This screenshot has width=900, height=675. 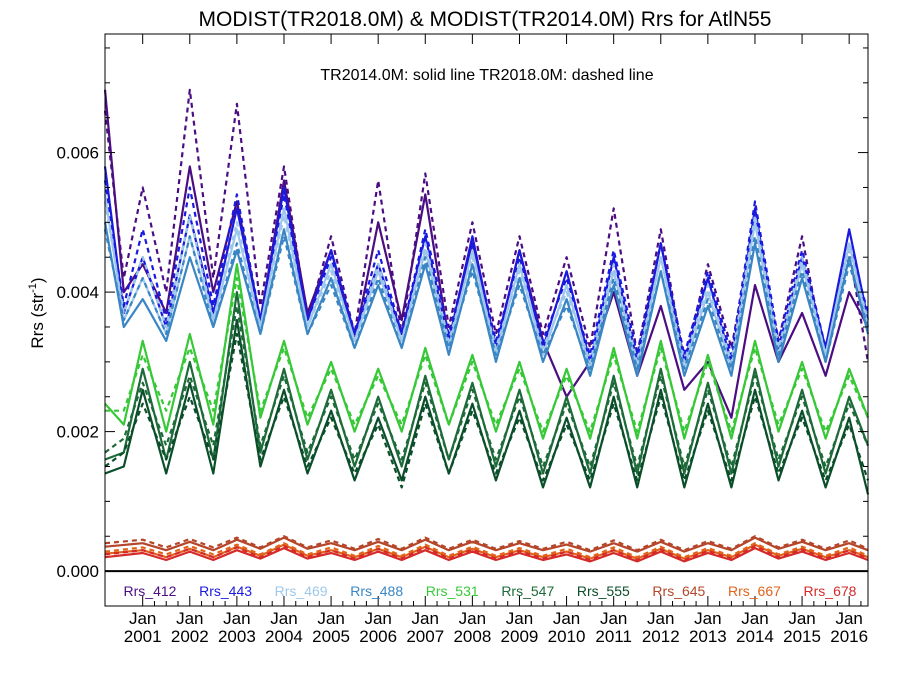 What do you see at coordinates (849, 636) in the screenshot?
I see `x-tick-year-label: 2016` at bounding box center [849, 636].